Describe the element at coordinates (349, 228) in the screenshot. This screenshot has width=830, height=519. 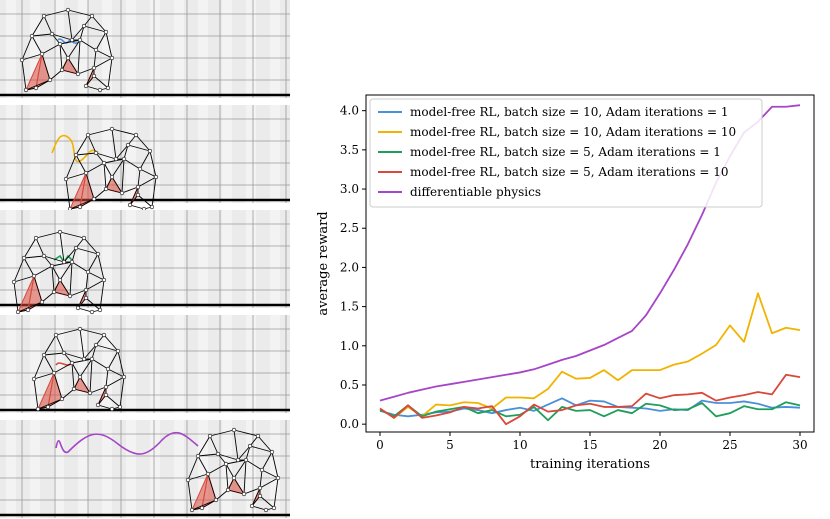
I see `y-tick-label: 2.5` at that location.